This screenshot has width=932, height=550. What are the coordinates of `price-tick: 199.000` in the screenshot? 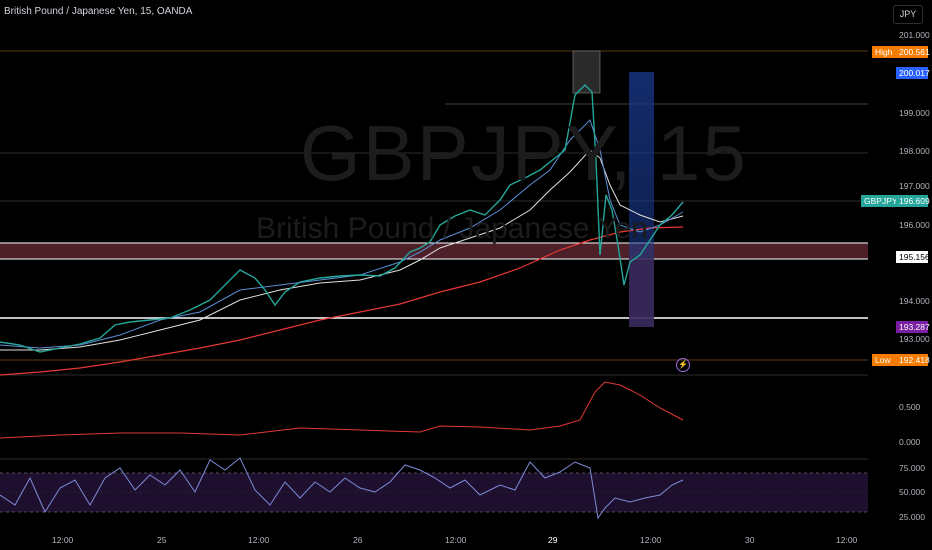 It's located at (914, 113).